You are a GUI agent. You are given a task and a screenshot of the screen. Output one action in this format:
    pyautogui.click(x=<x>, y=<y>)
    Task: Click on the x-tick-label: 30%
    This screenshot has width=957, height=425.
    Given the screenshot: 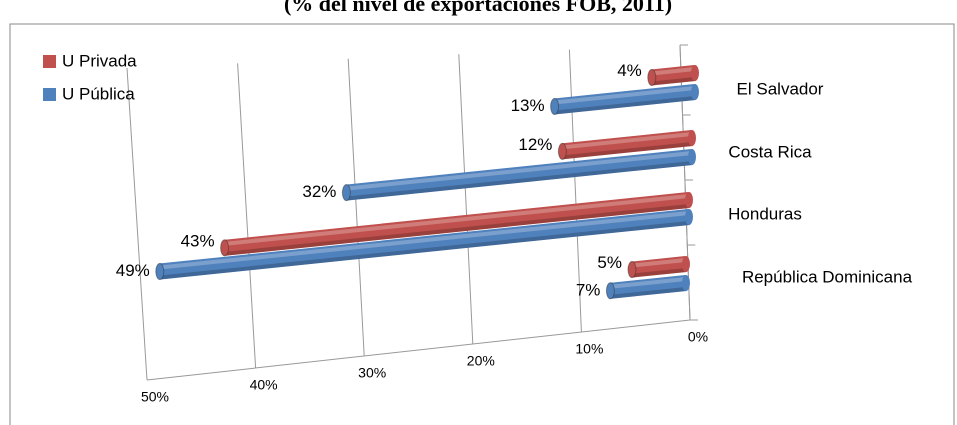 What is the action you would take?
    pyautogui.click(x=372, y=373)
    